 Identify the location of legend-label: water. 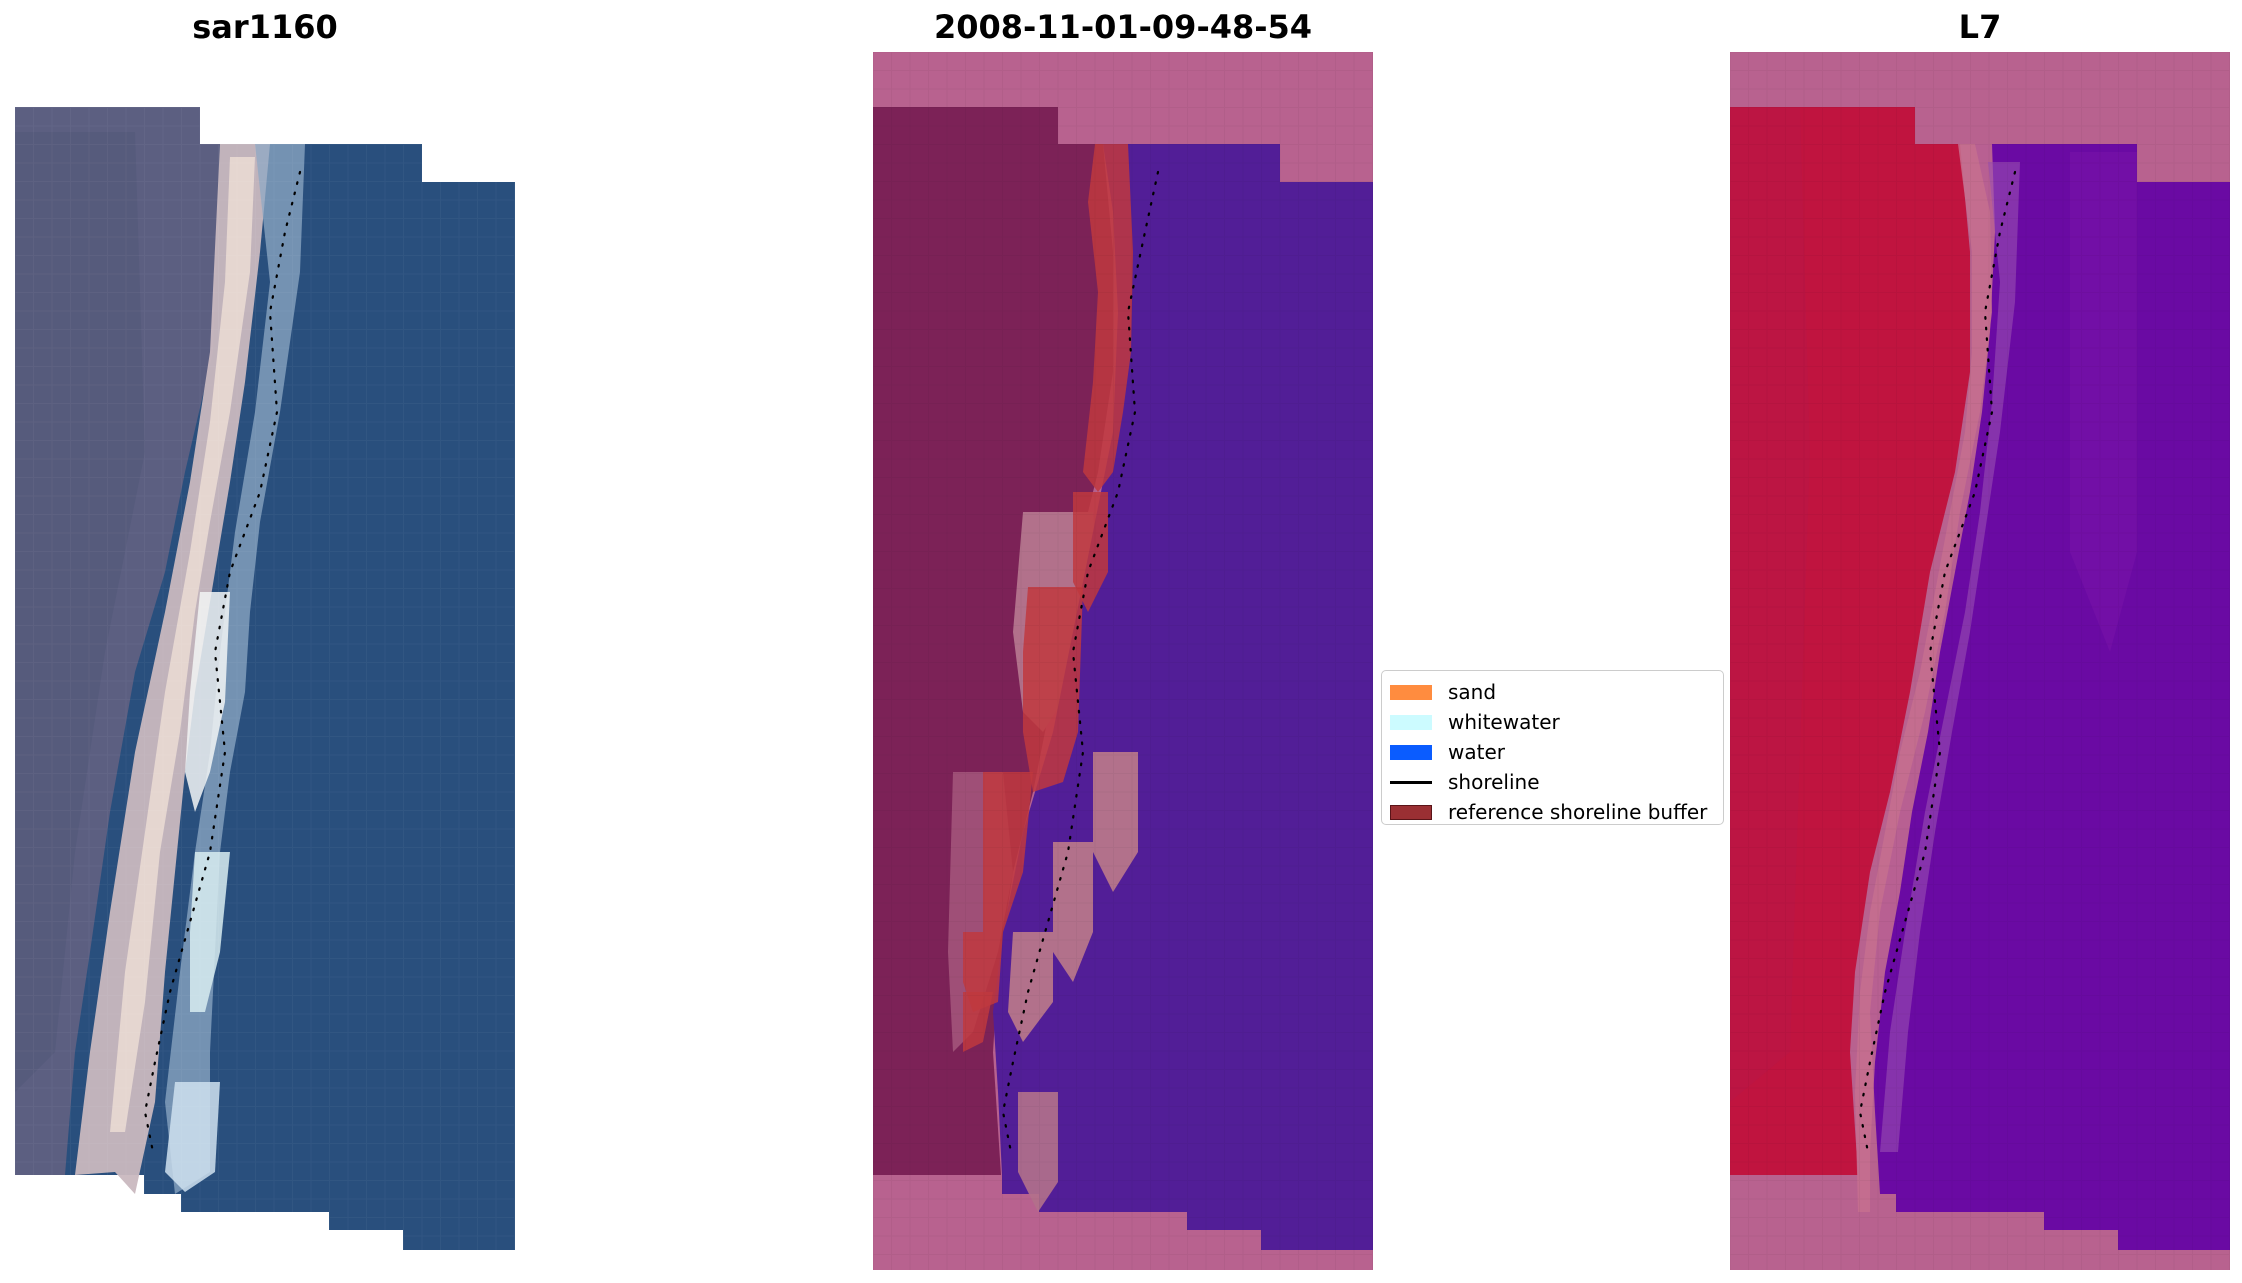
(1476, 752).